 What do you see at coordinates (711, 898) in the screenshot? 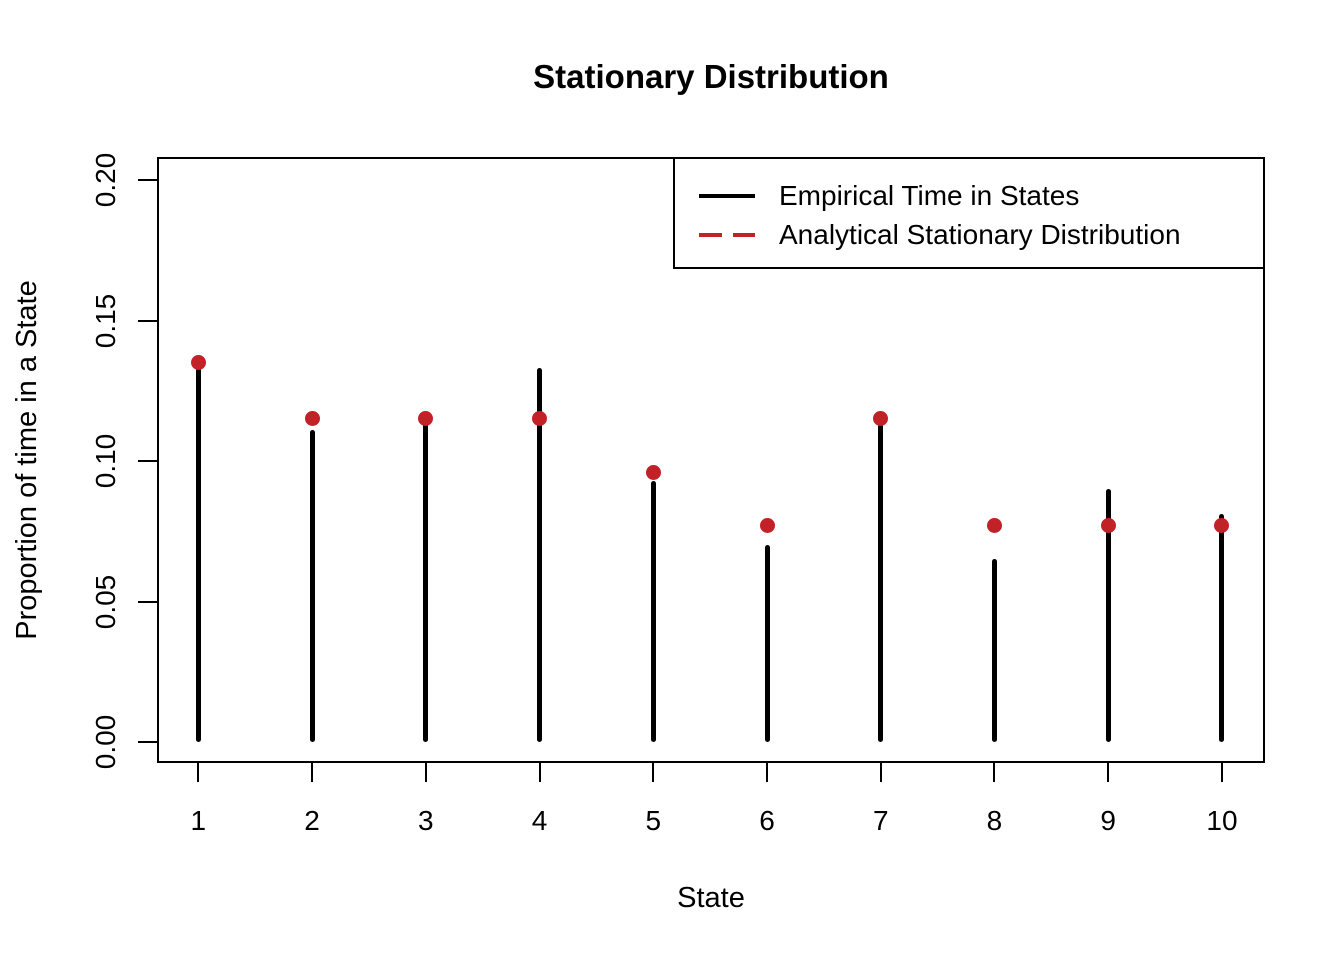
I see `x-axis-title: State` at bounding box center [711, 898].